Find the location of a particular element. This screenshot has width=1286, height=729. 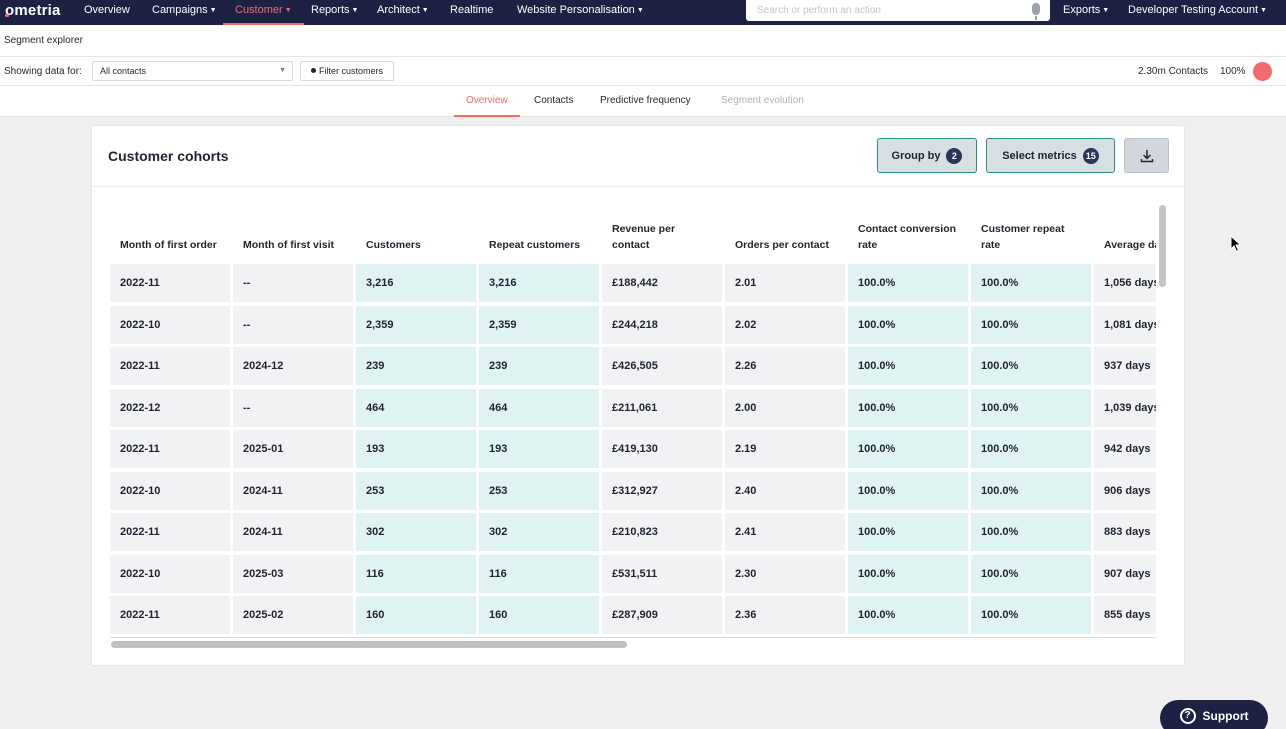

tab-overview: Overview is located at coordinates (487, 101).